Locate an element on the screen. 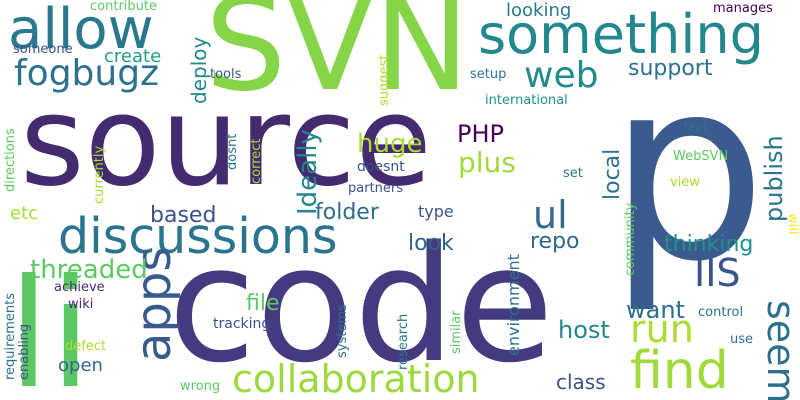  word-similar: similar is located at coordinates (456, 332).